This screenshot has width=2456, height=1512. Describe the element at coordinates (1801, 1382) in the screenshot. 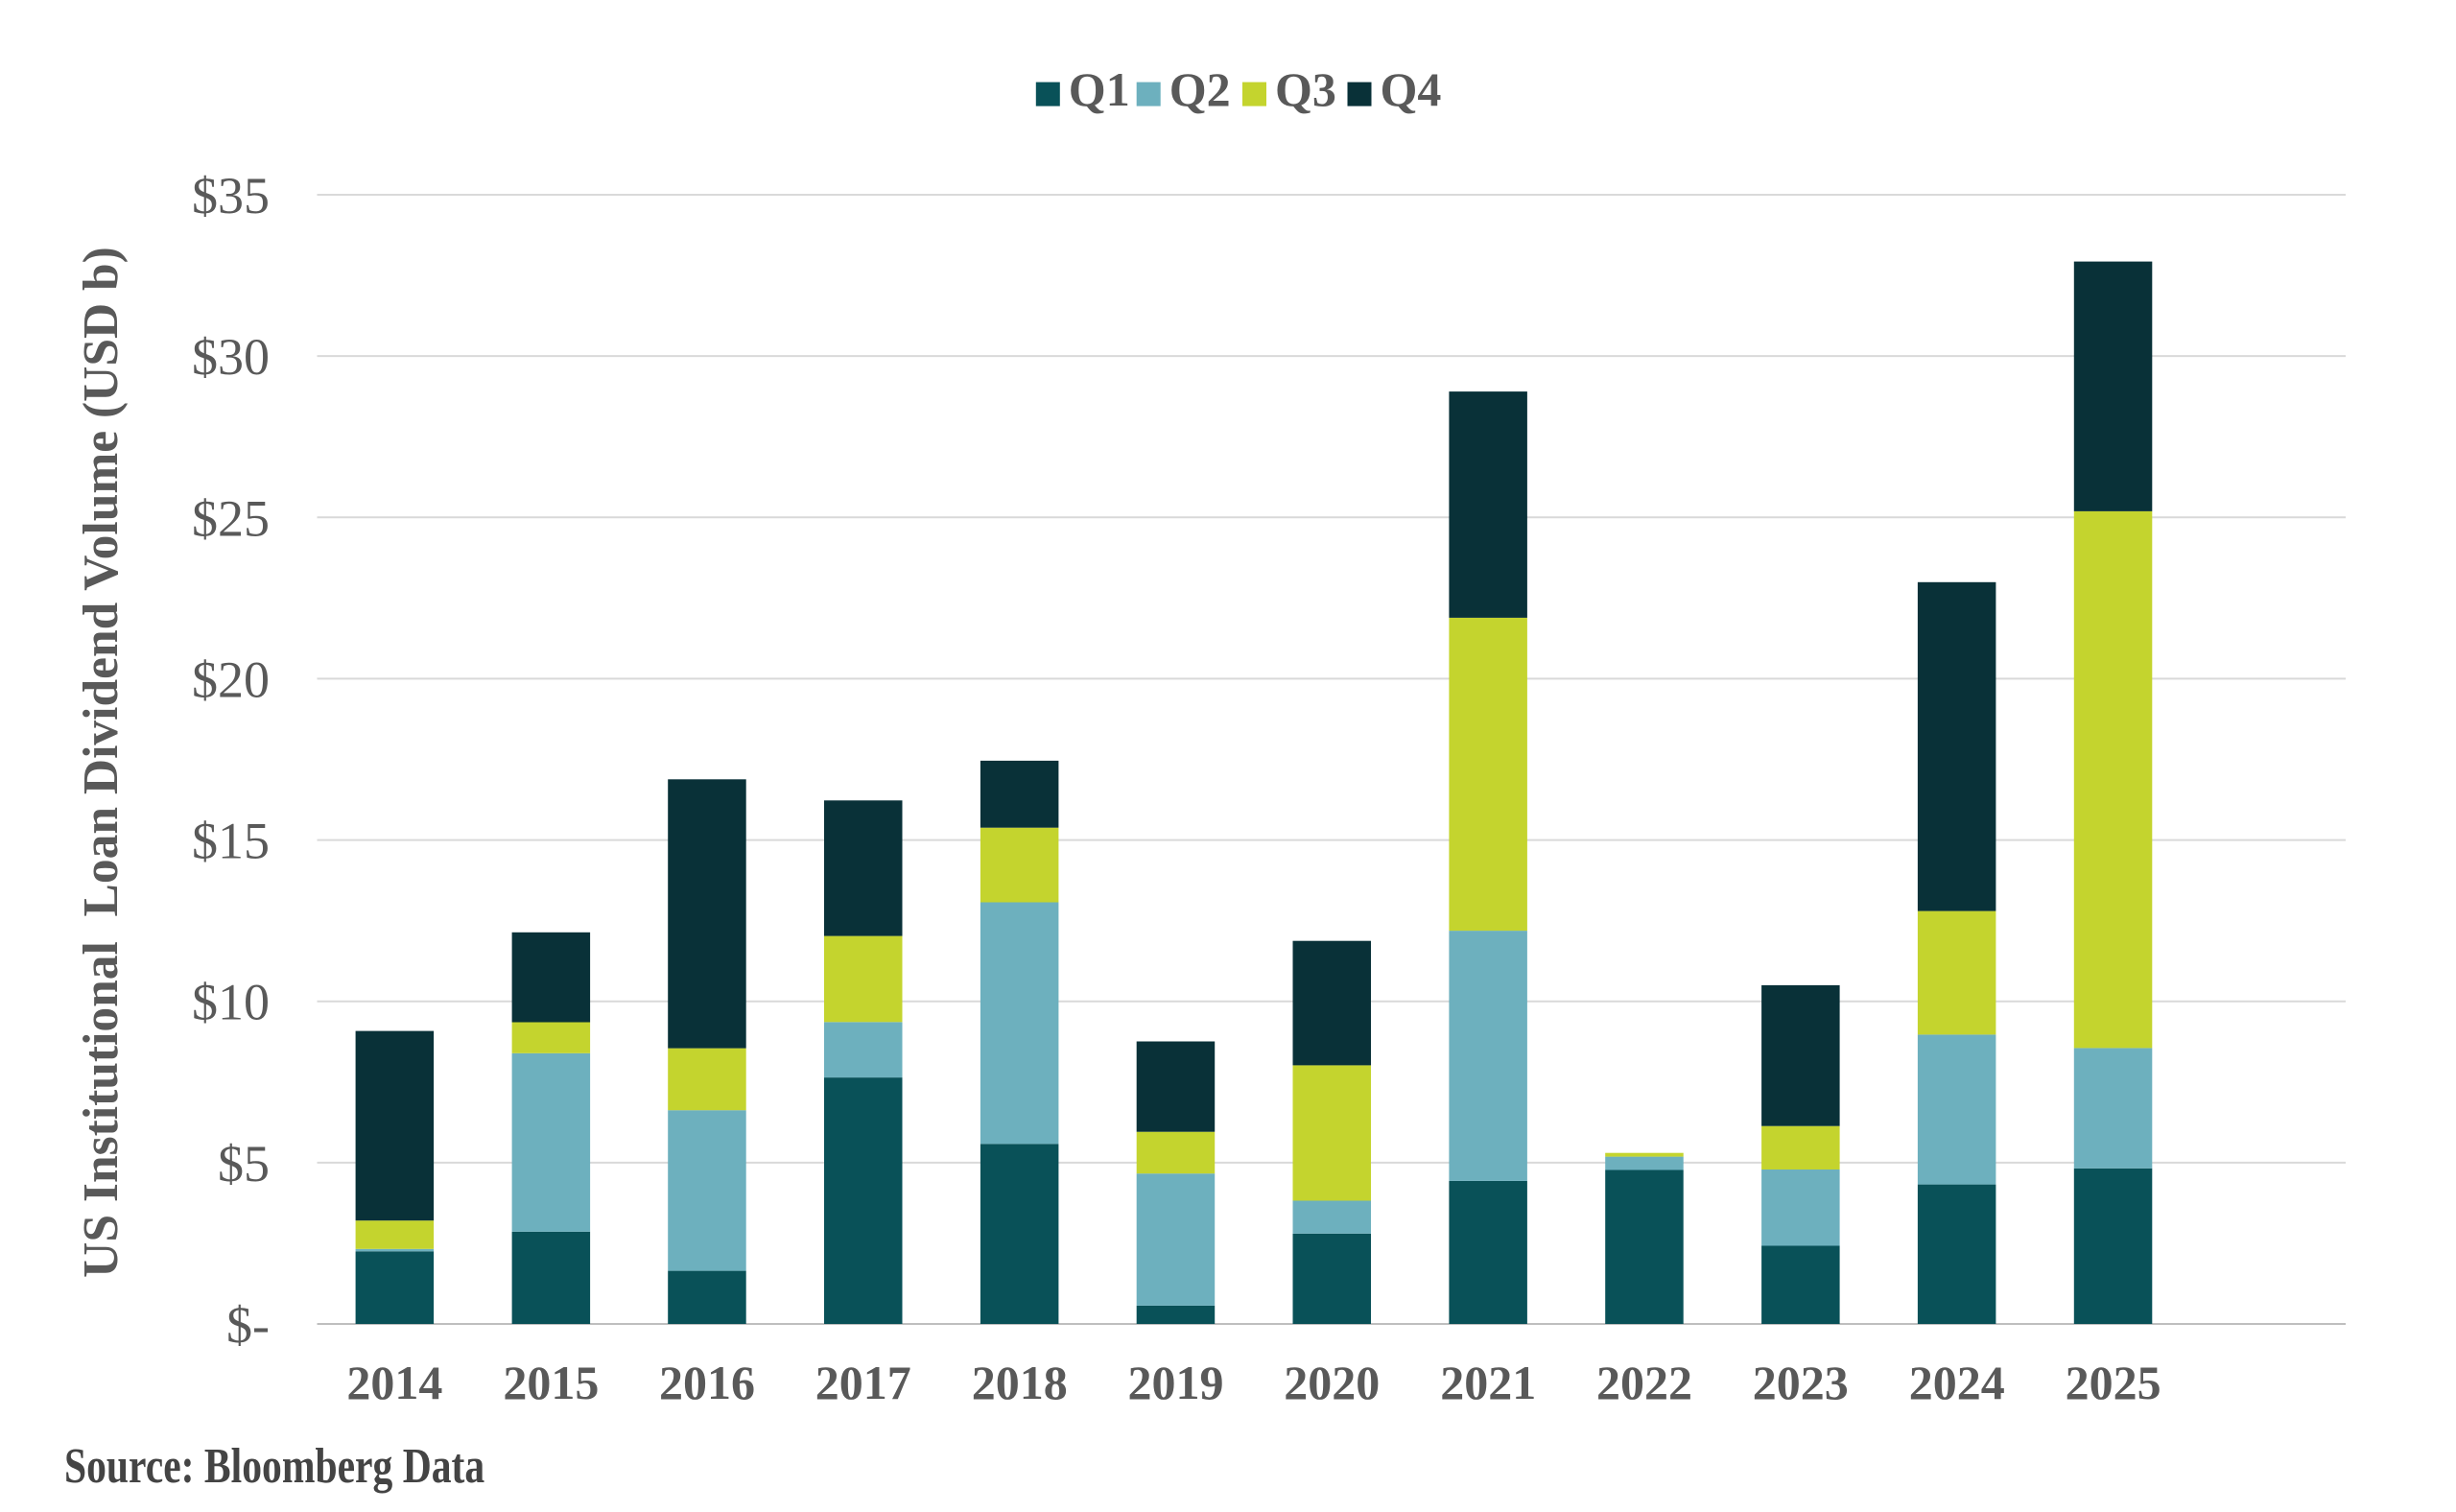

I see `svg-text: 2023` at that location.